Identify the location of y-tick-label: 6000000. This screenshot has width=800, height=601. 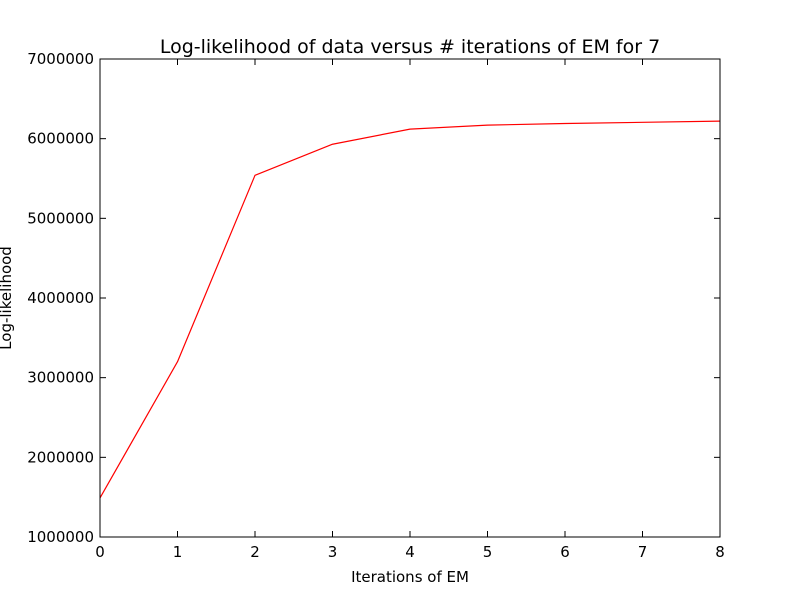
(60, 139).